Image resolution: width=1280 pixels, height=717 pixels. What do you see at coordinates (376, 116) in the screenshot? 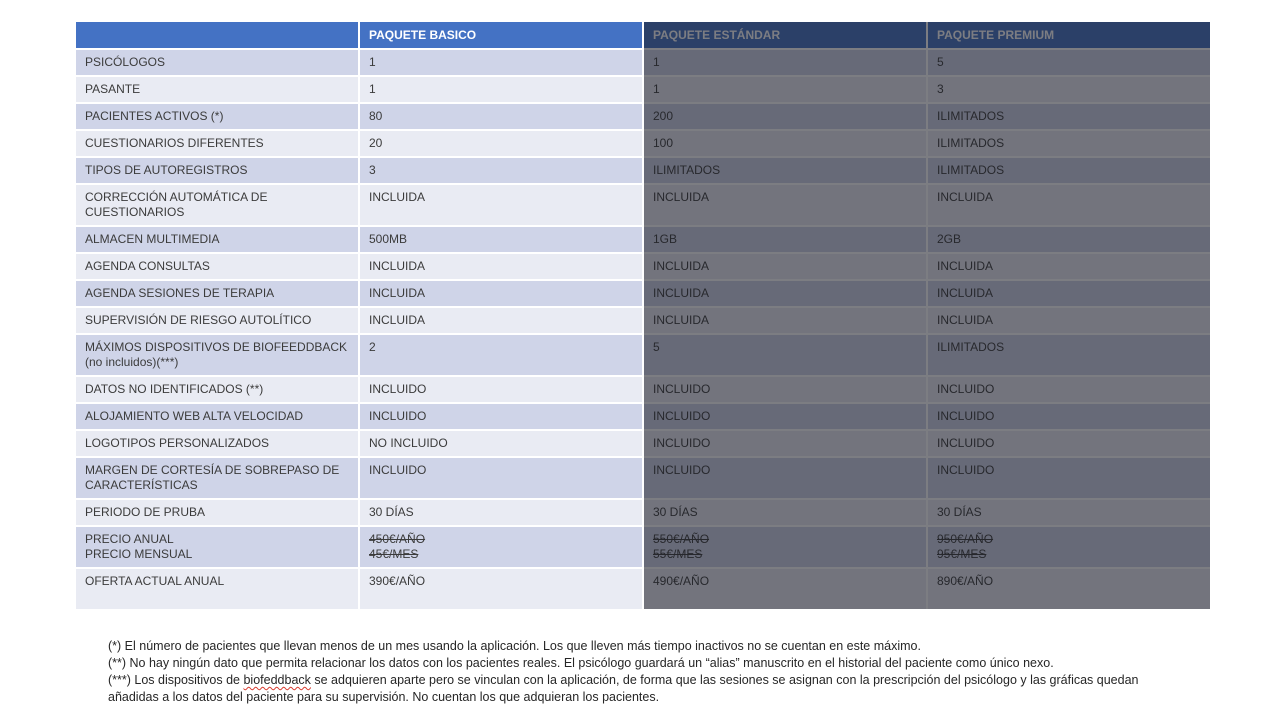
I see `cell-text-line: 80` at bounding box center [376, 116].